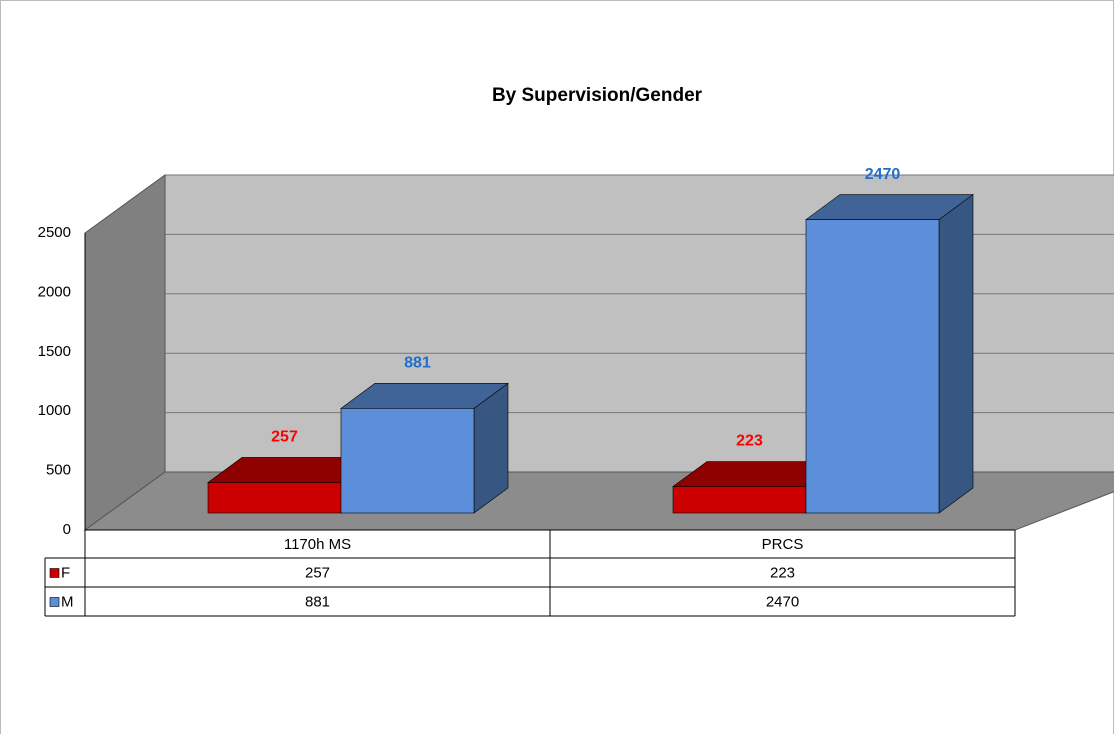 Image resolution: width=1114 pixels, height=734 pixels. Describe the element at coordinates (783, 544) in the screenshot. I see `x-tick-label: PRCS` at that location.